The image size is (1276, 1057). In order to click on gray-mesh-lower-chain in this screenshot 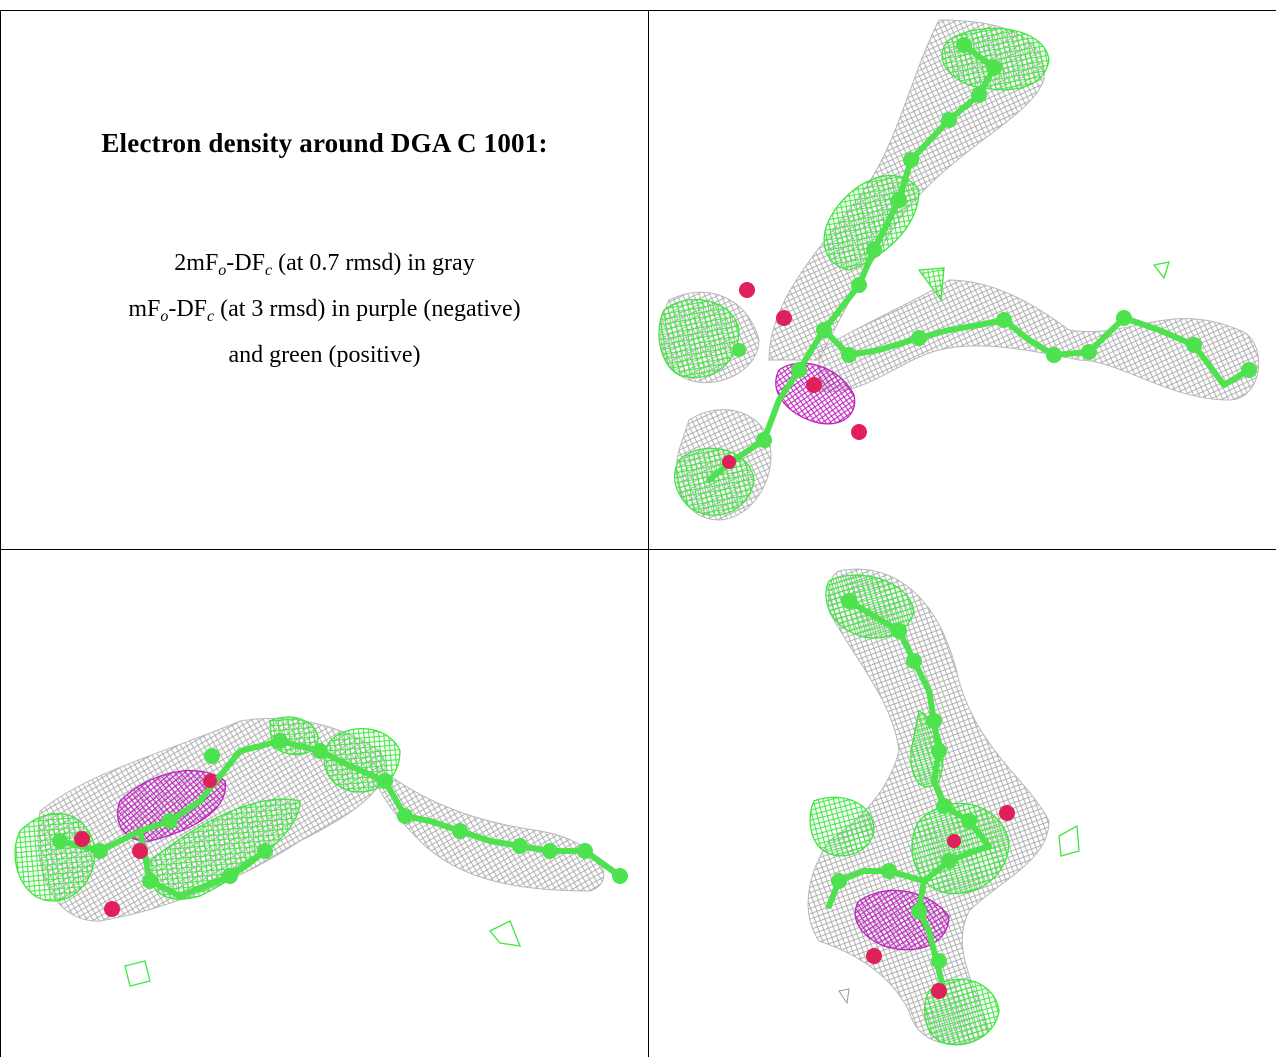, I will do `click(1039, 340)`.